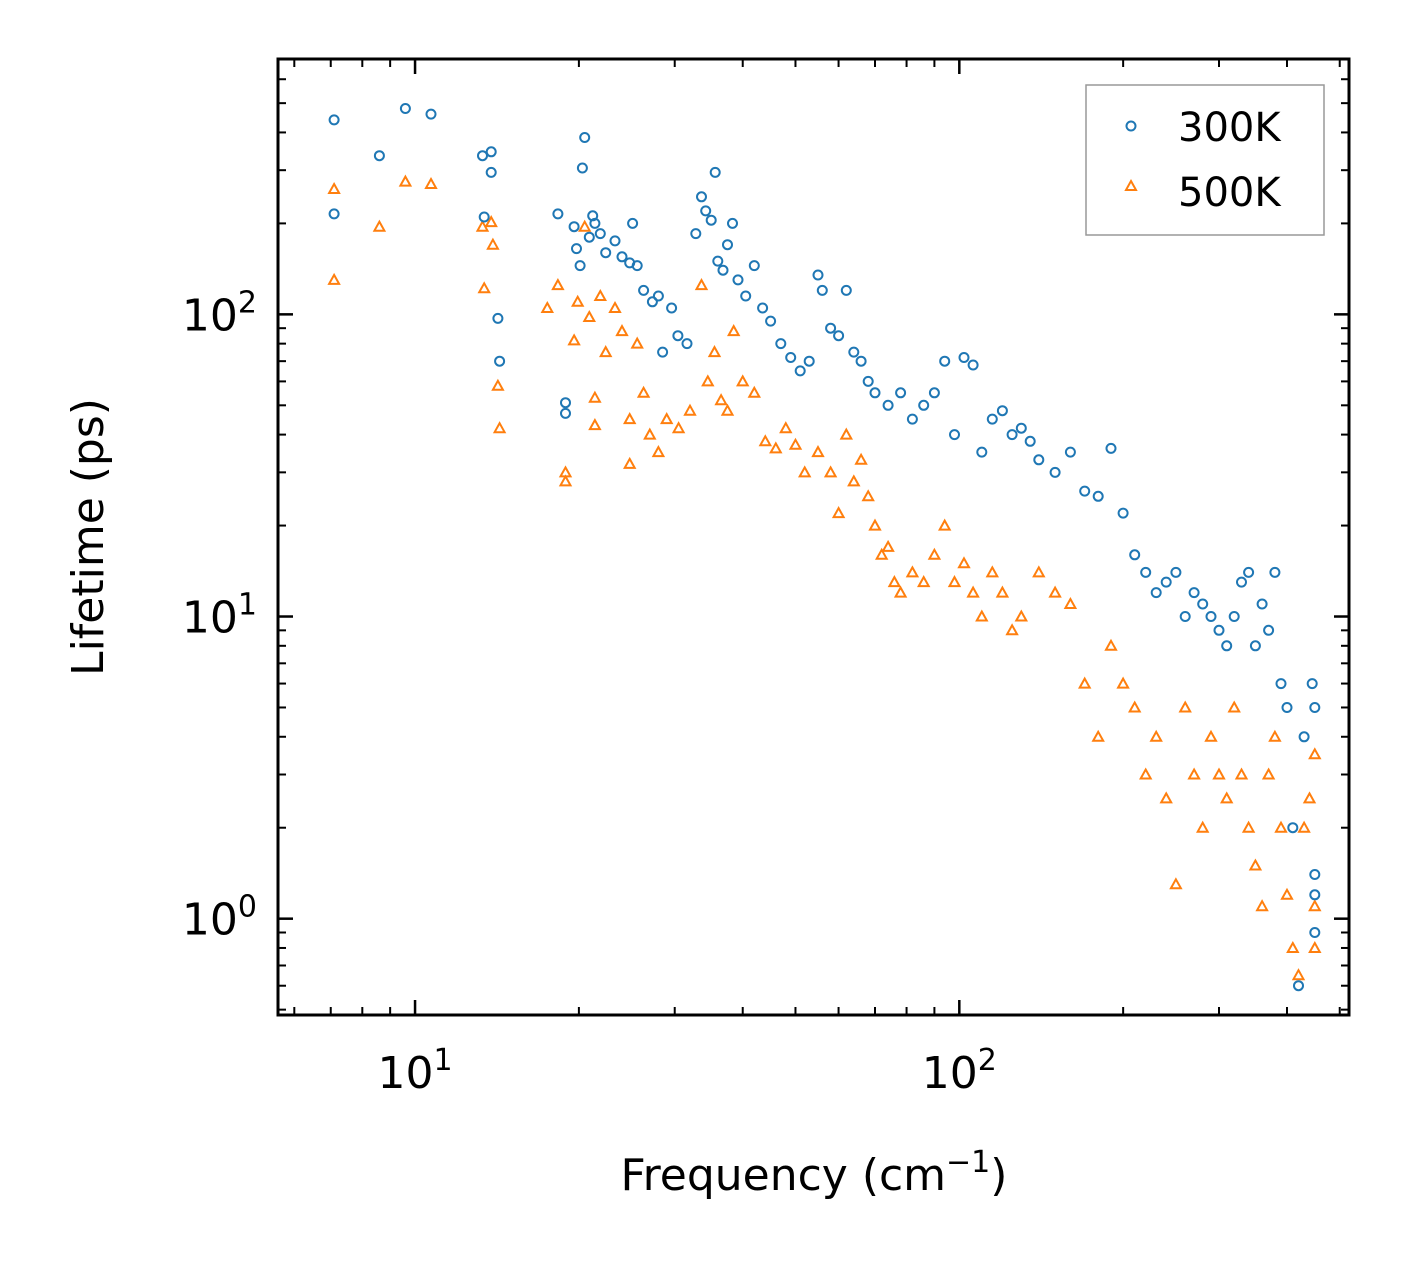 The height and width of the screenshot is (1265, 1408). I want to click on legend-300k-label: 300K, so click(1230, 128).